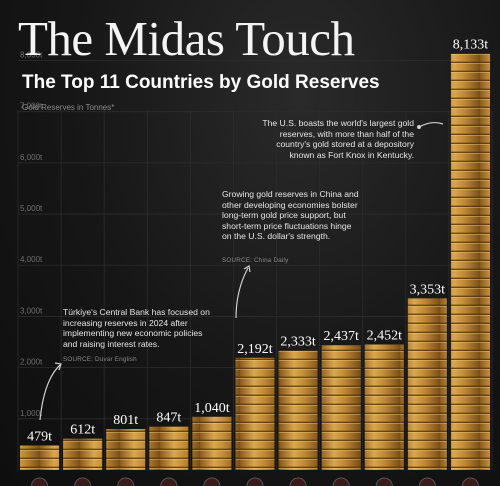  I want to click on us-arrow-dot, so click(419, 127).